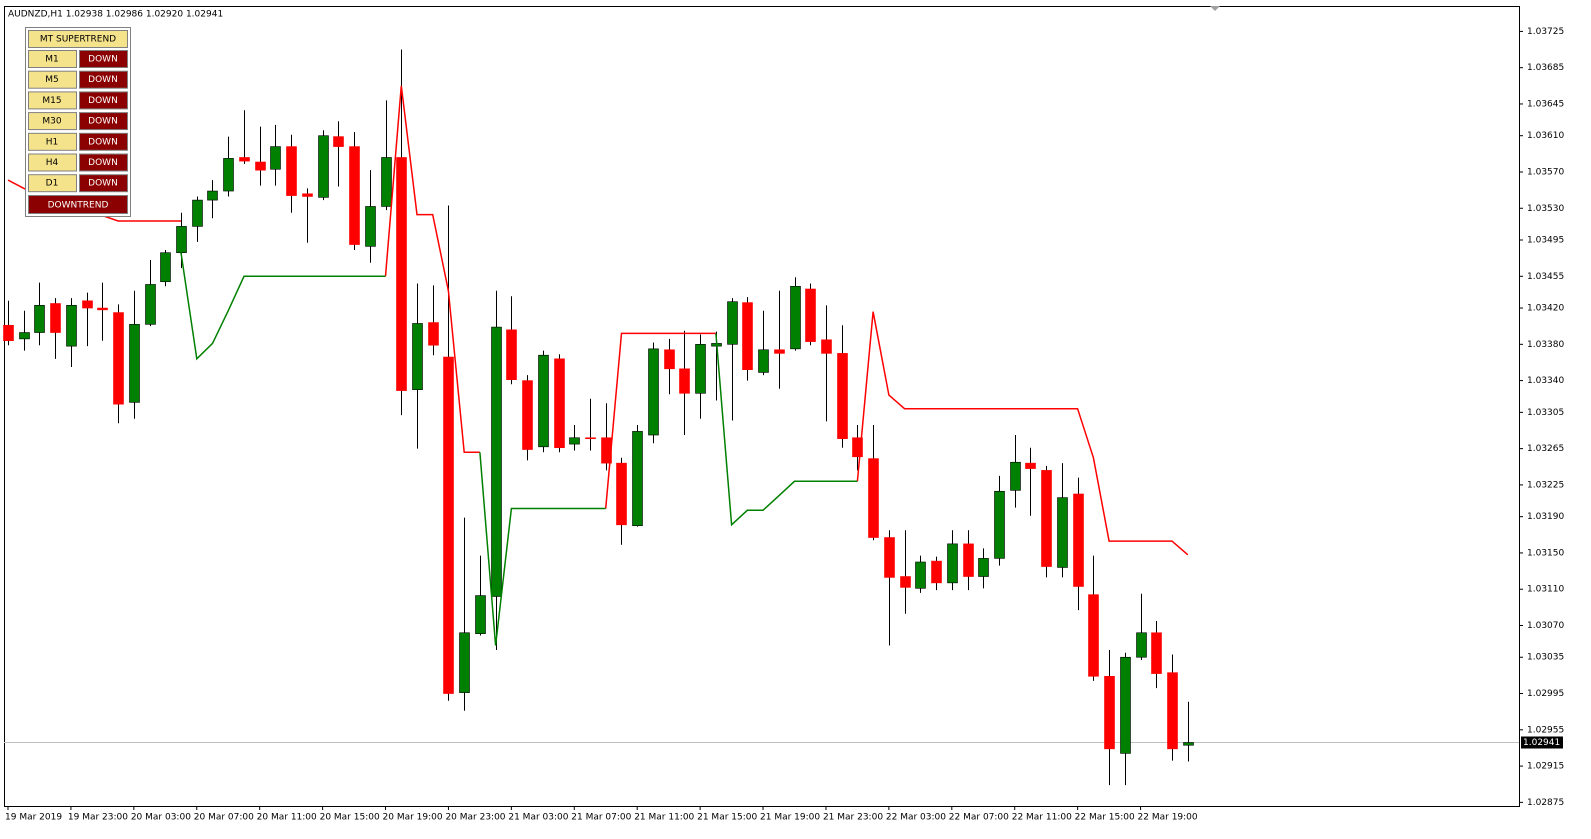 The height and width of the screenshot is (839, 1591). What do you see at coordinates (1545, 694) in the screenshot?
I see `y-tick-label: 1.02995` at bounding box center [1545, 694].